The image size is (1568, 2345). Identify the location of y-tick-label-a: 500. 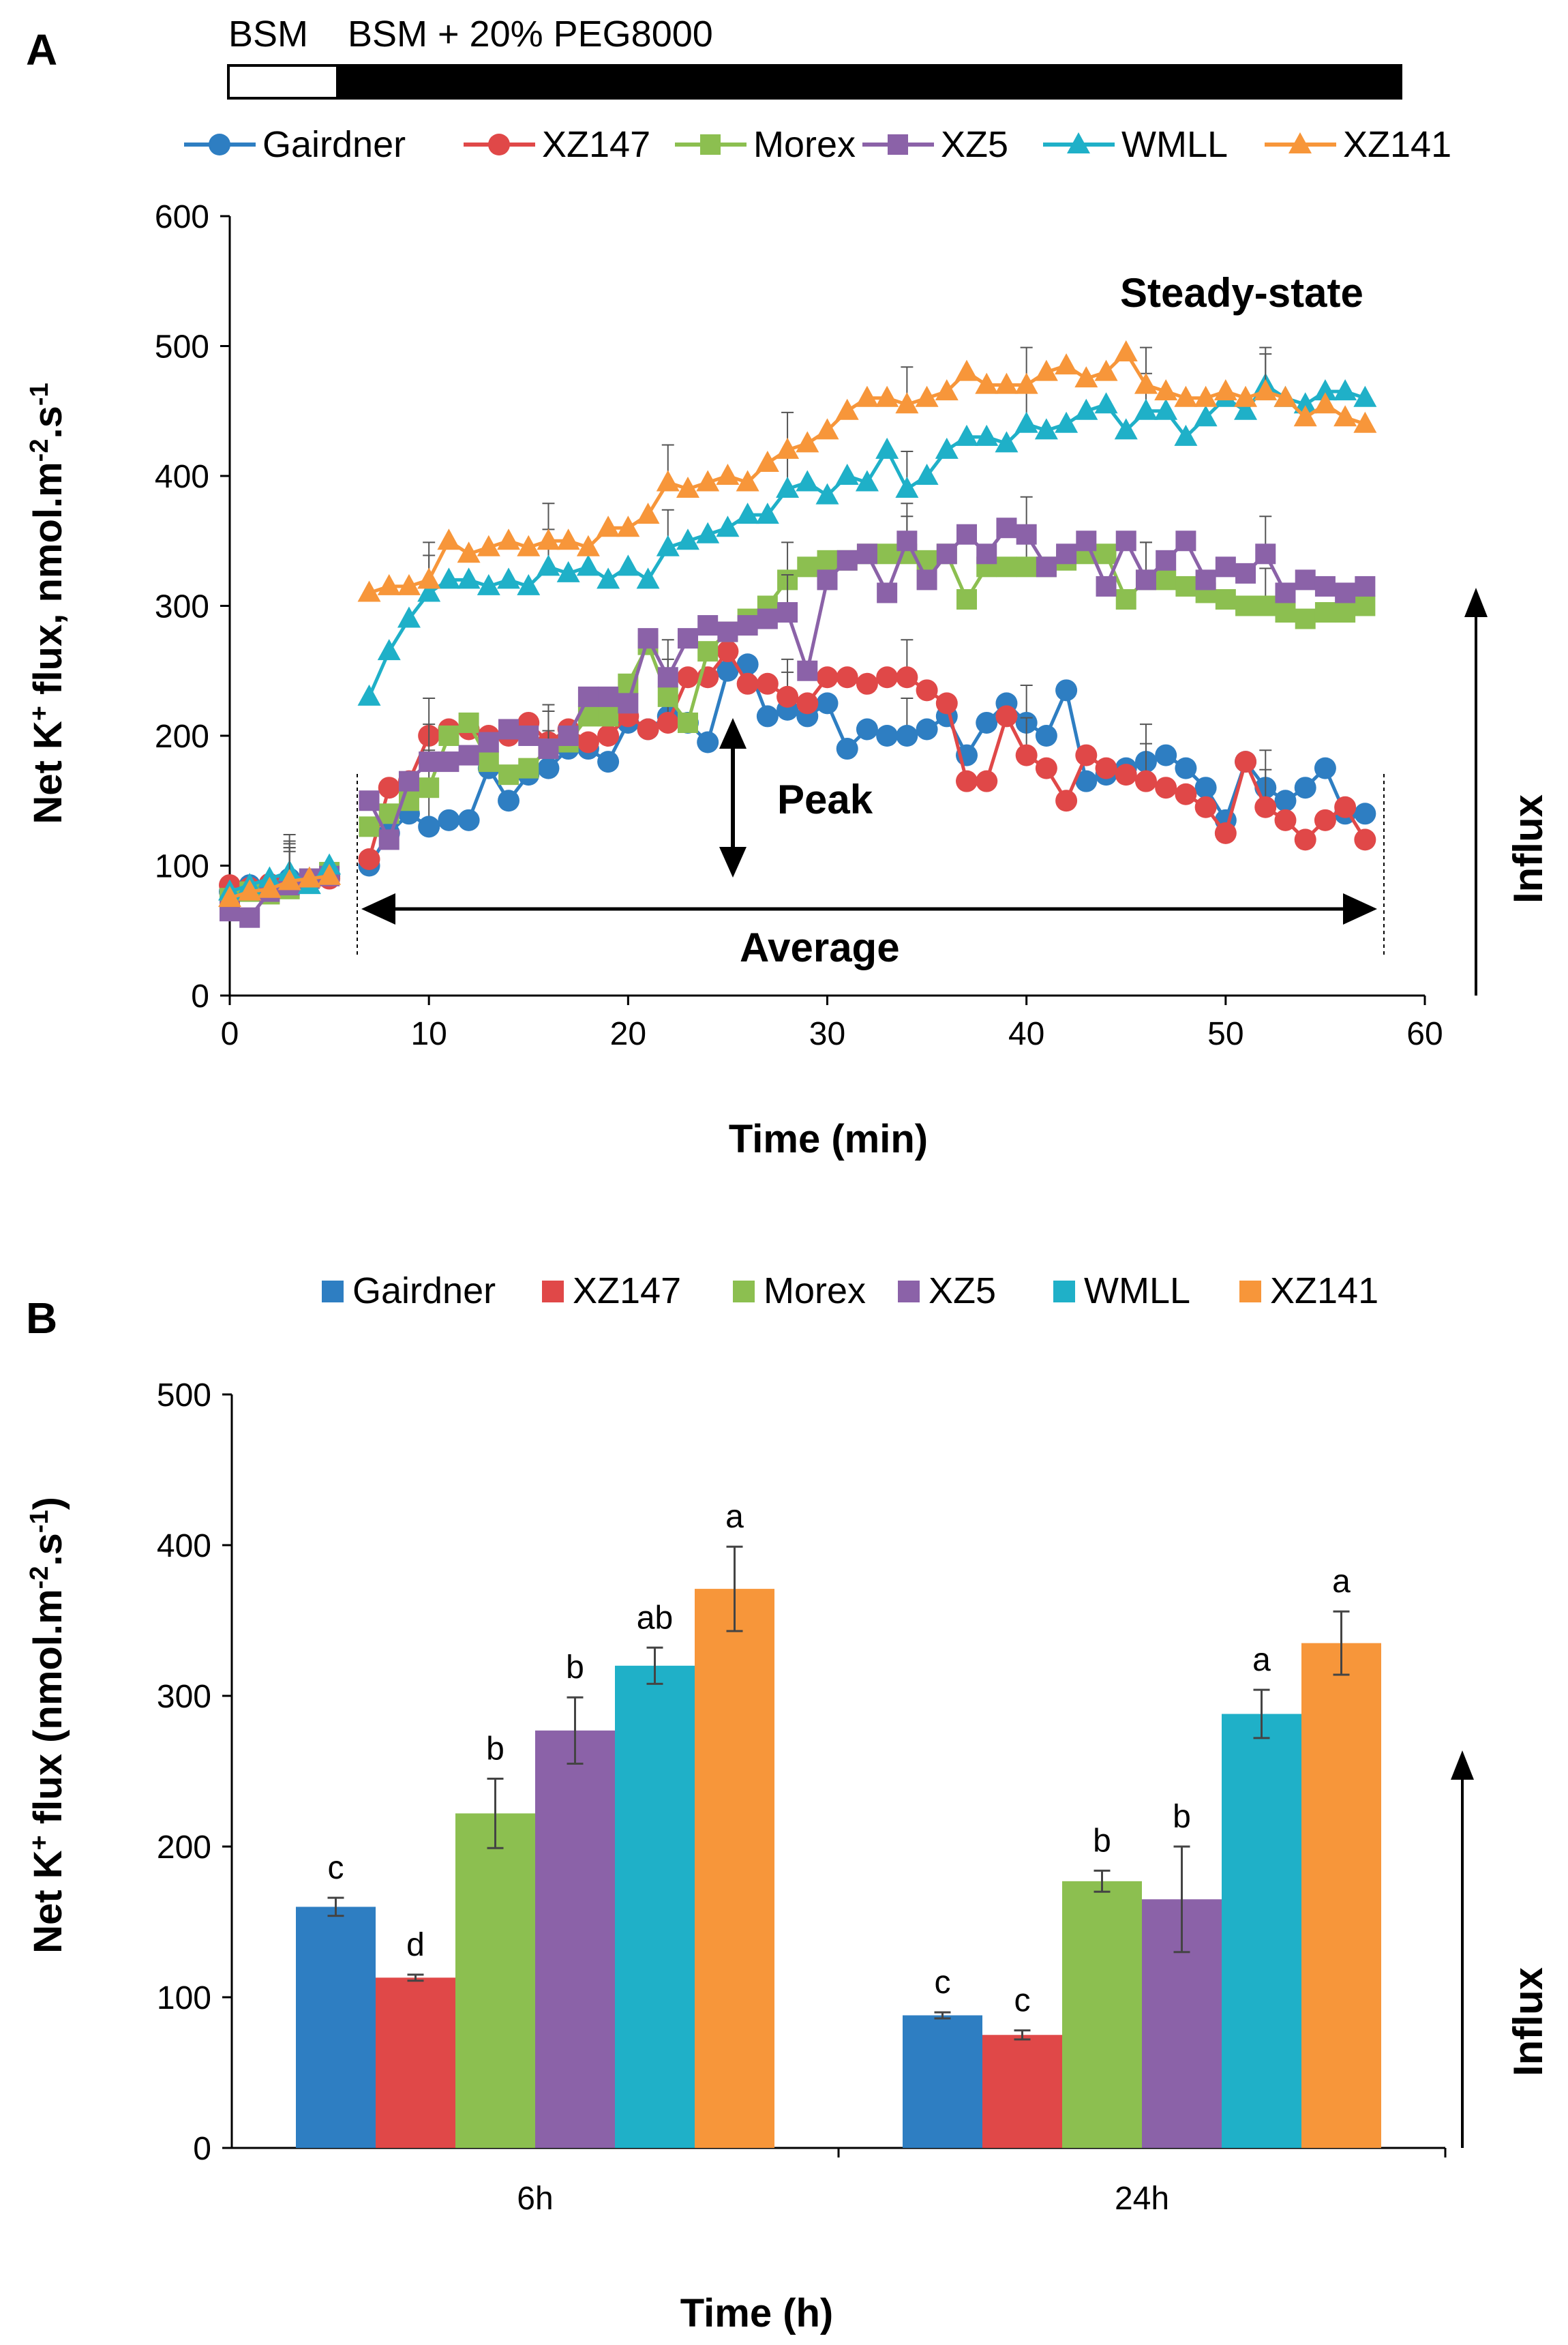
(182, 347).